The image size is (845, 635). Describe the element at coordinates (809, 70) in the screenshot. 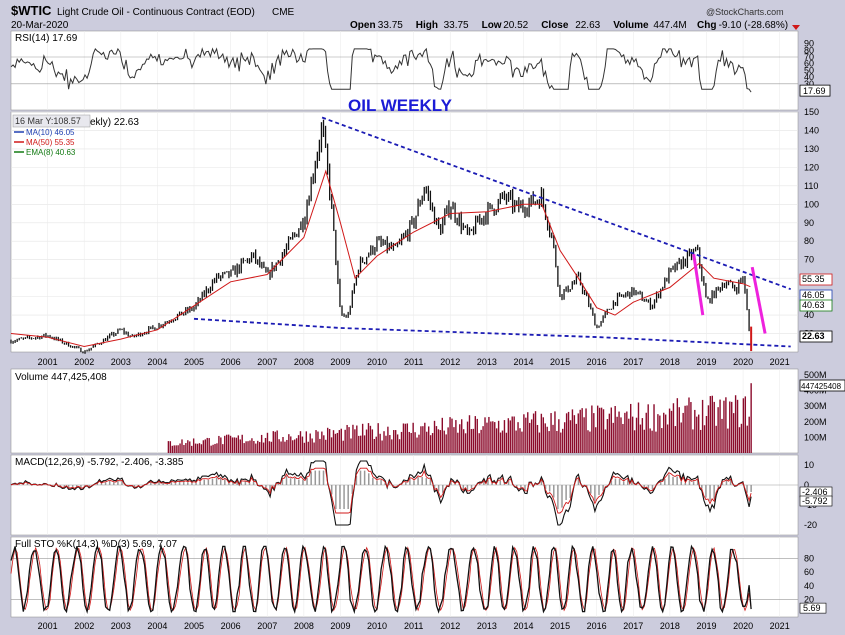

I see `rsi-y-tick: 50` at that location.